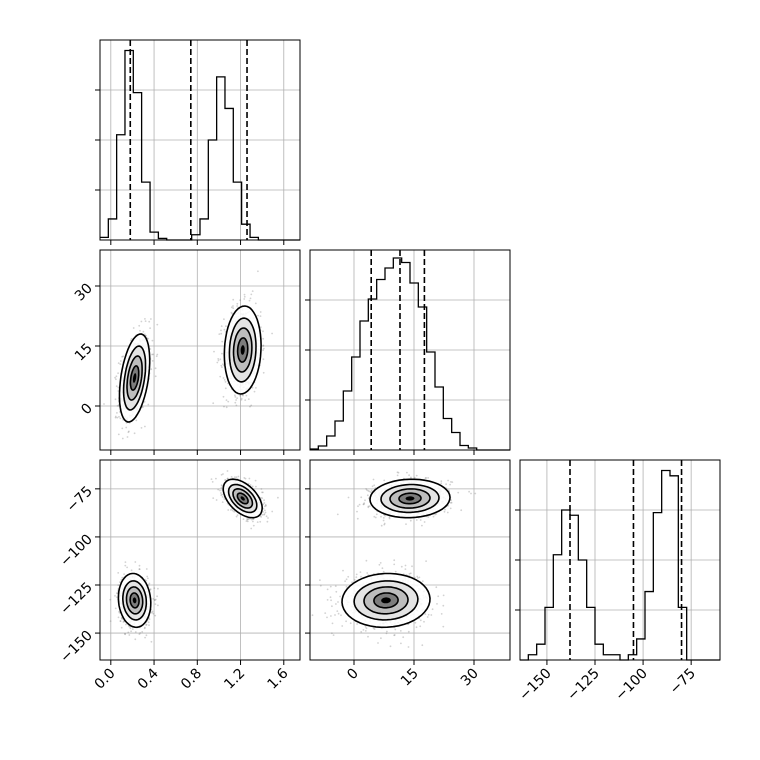  What do you see at coordinates (278, 678) in the screenshot?
I see `x-tick-label: 1.6` at bounding box center [278, 678].